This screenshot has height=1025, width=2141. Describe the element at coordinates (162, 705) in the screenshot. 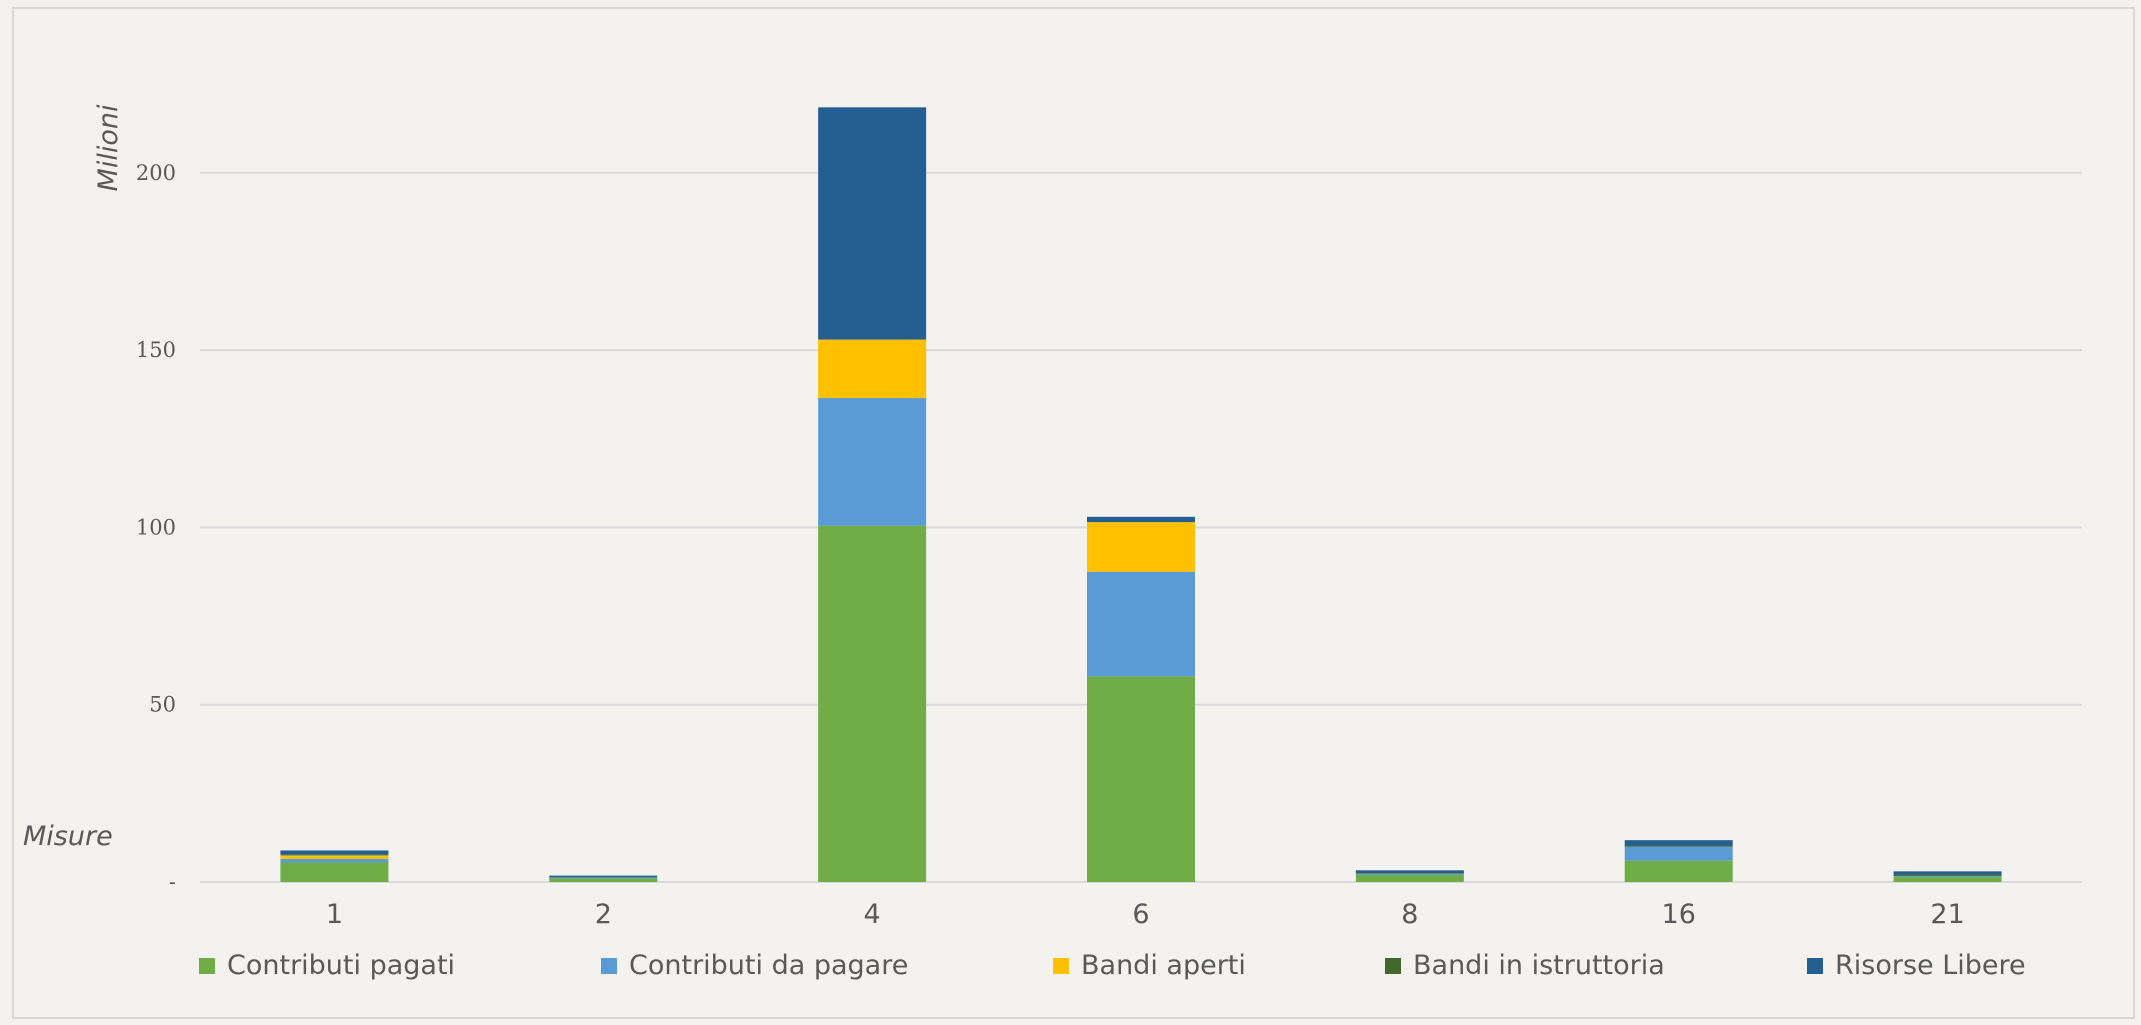

I see `y-tick-label: 50` at that location.